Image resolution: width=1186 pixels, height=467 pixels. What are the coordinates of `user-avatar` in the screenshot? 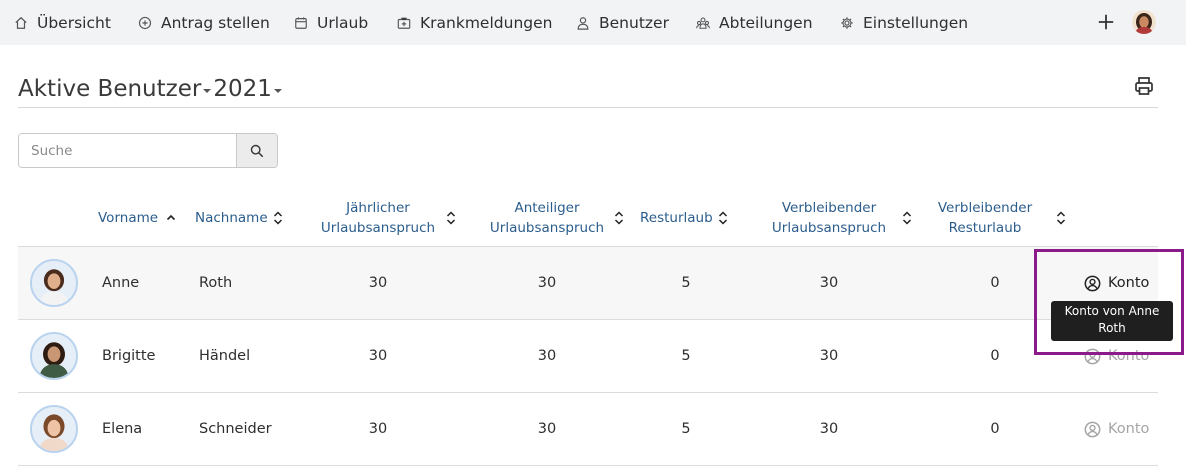 It's located at (1144, 22).